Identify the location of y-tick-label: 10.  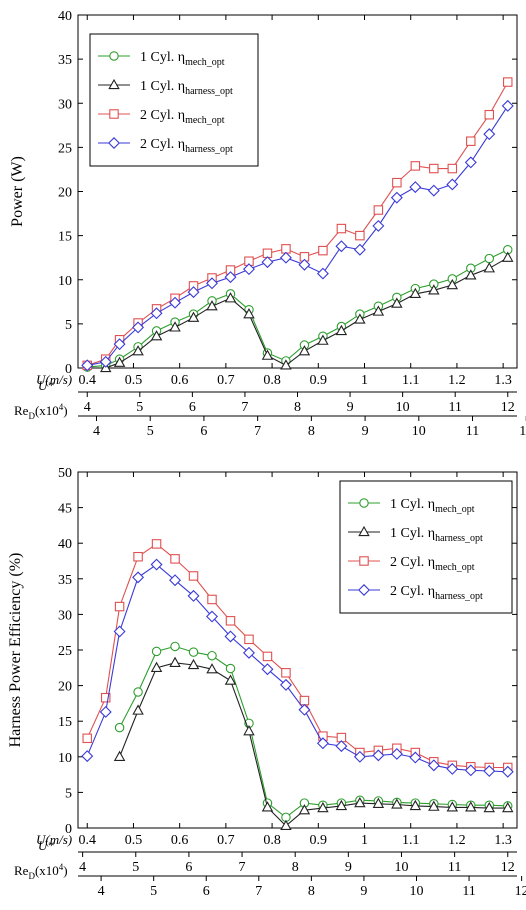
(65, 758).